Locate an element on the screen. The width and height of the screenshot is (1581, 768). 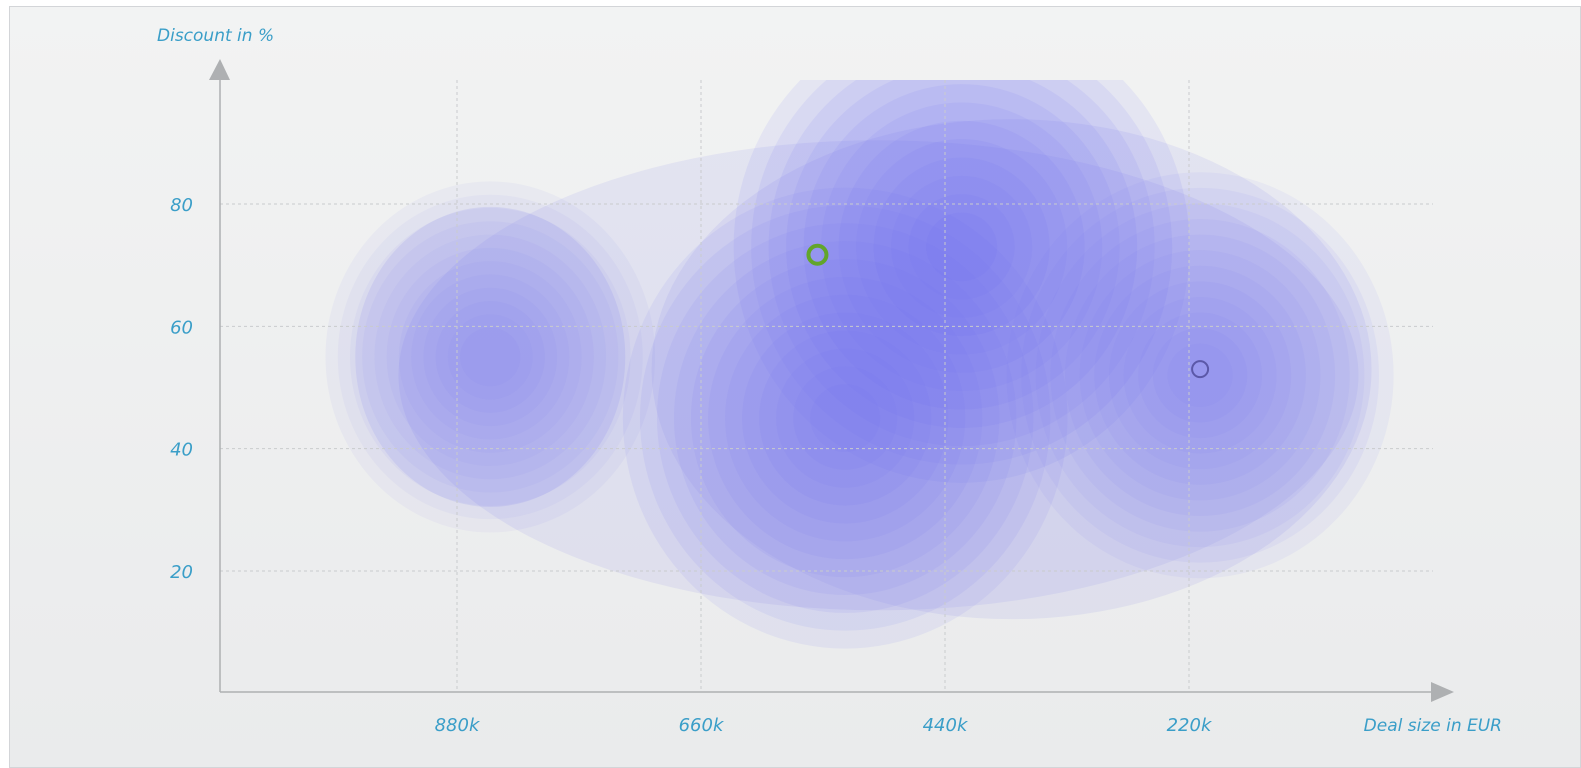
y-axis-label: Discount in % is located at coordinates (215, 36).